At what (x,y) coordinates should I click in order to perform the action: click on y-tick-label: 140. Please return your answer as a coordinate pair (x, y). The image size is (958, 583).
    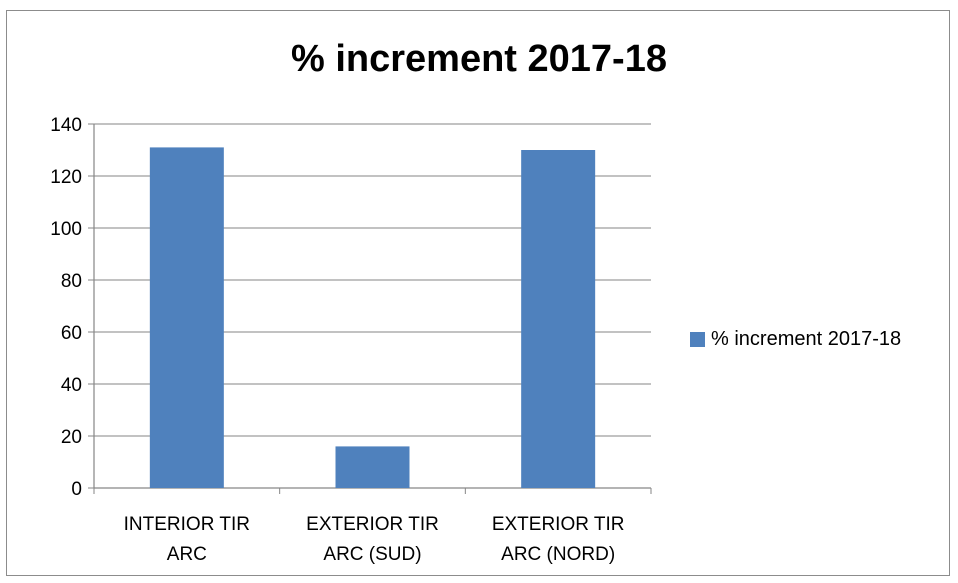
    Looking at the image, I should click on (66, 125).